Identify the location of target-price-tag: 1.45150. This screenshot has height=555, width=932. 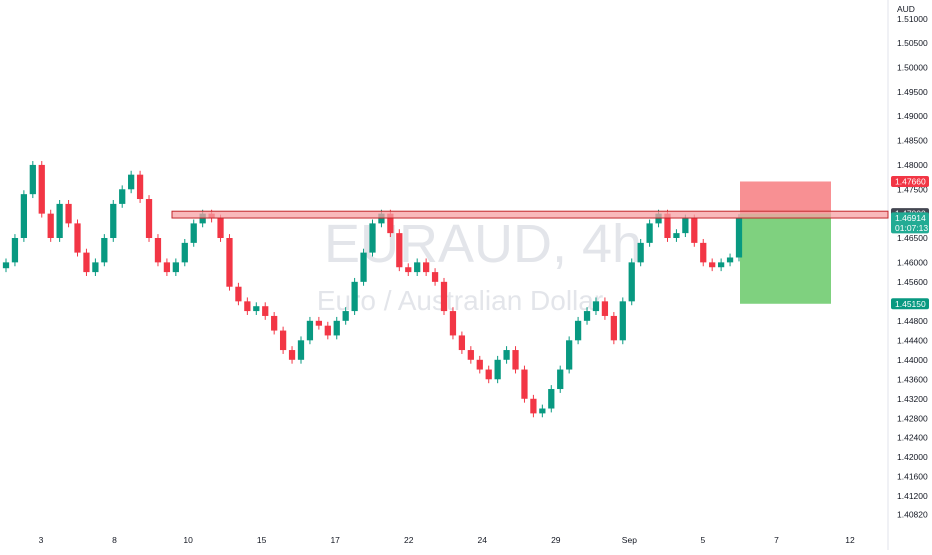
(910, 304).